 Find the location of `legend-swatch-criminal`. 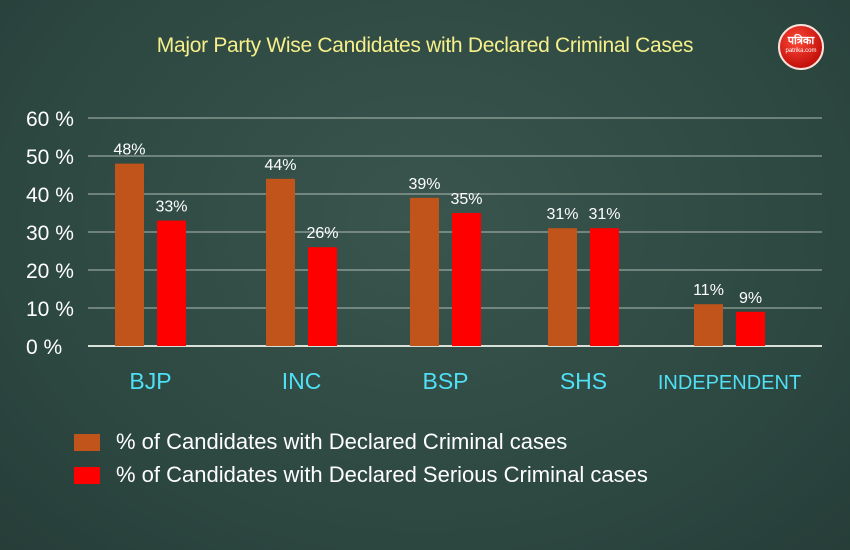

legend-swatch-criminal is located at coordinates (87, 442).